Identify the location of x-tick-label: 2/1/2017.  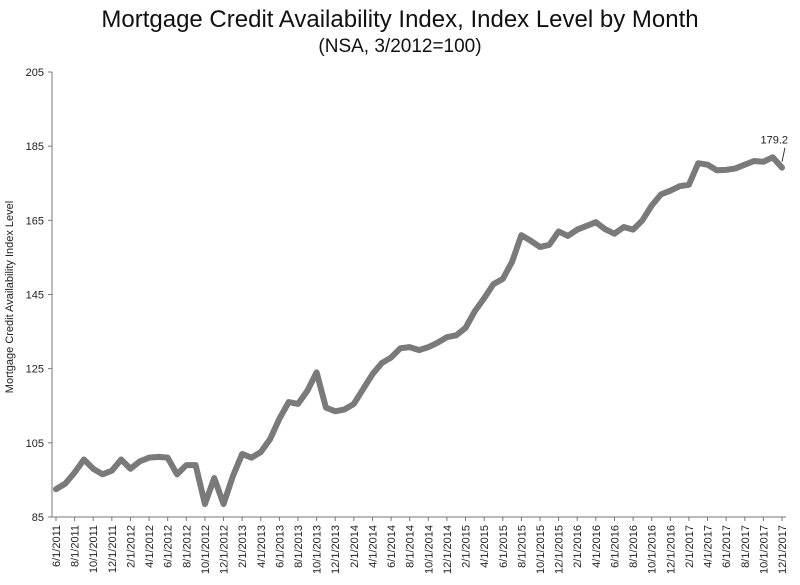
(690, 546).